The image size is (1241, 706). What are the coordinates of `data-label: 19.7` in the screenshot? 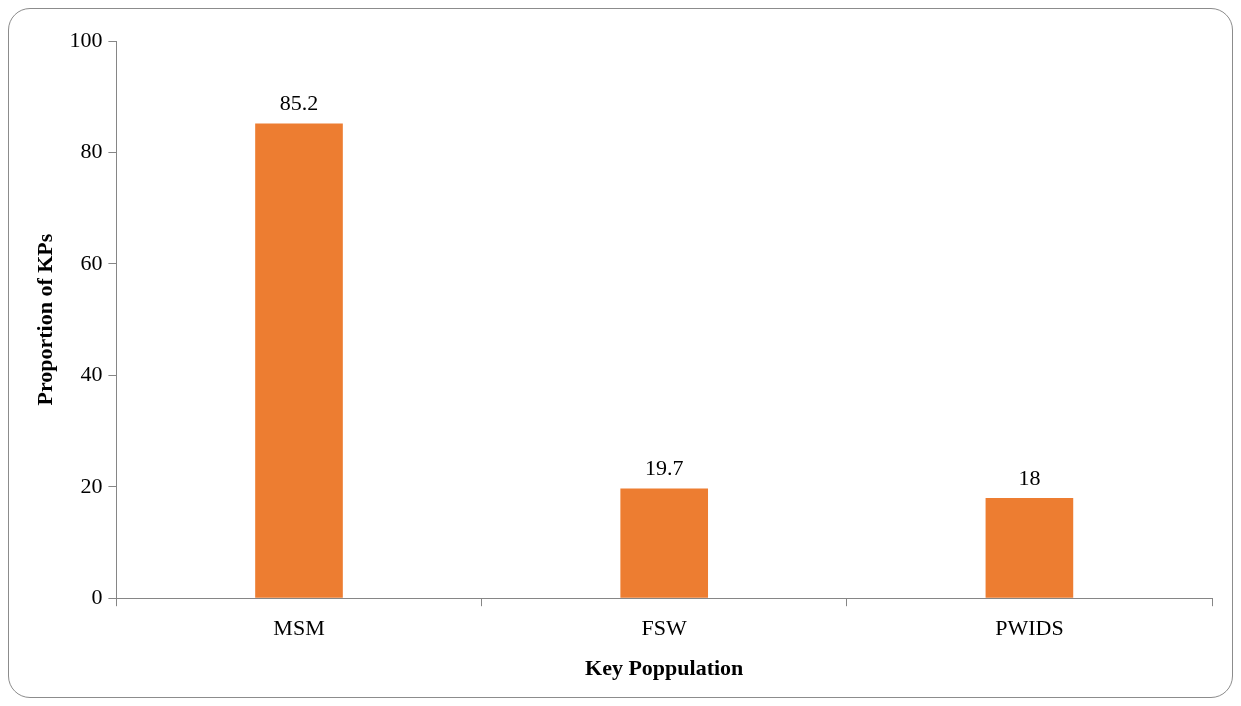 It's located at (664, 468).